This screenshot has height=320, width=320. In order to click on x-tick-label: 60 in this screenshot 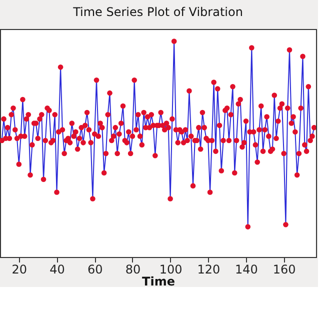, I will do `click(95, 269)`.